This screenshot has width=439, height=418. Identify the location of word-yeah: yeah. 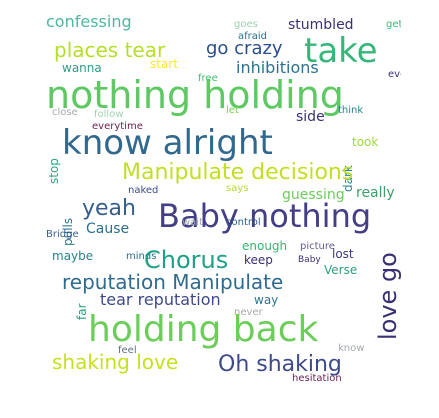
(109, 208).